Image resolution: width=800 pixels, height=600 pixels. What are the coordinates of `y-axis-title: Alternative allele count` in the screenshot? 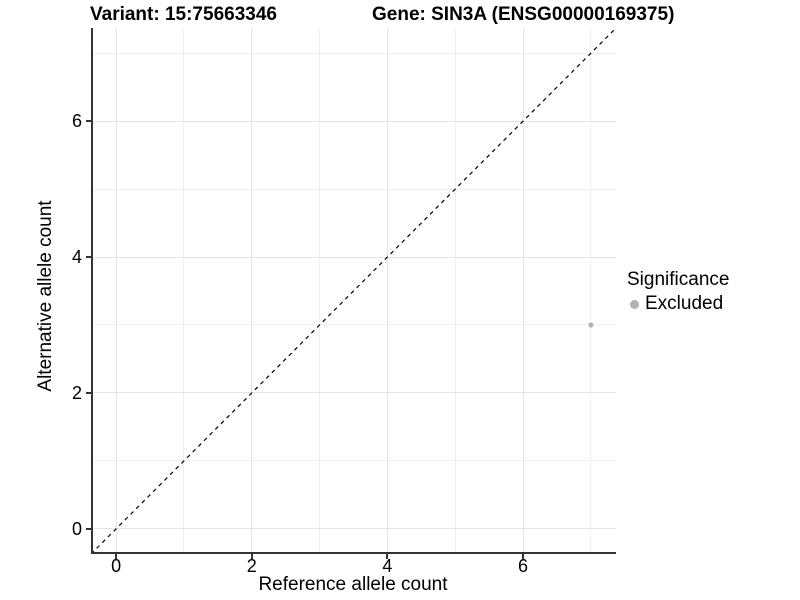 It's located at (45, 296).